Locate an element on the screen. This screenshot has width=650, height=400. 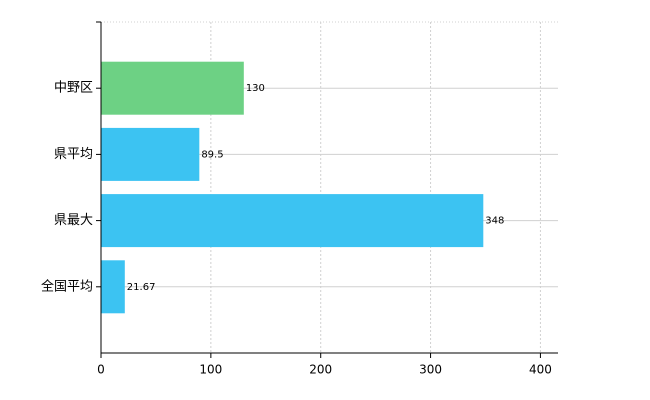
y-tick-label: 県平均 is located at coordinates (73, 154).